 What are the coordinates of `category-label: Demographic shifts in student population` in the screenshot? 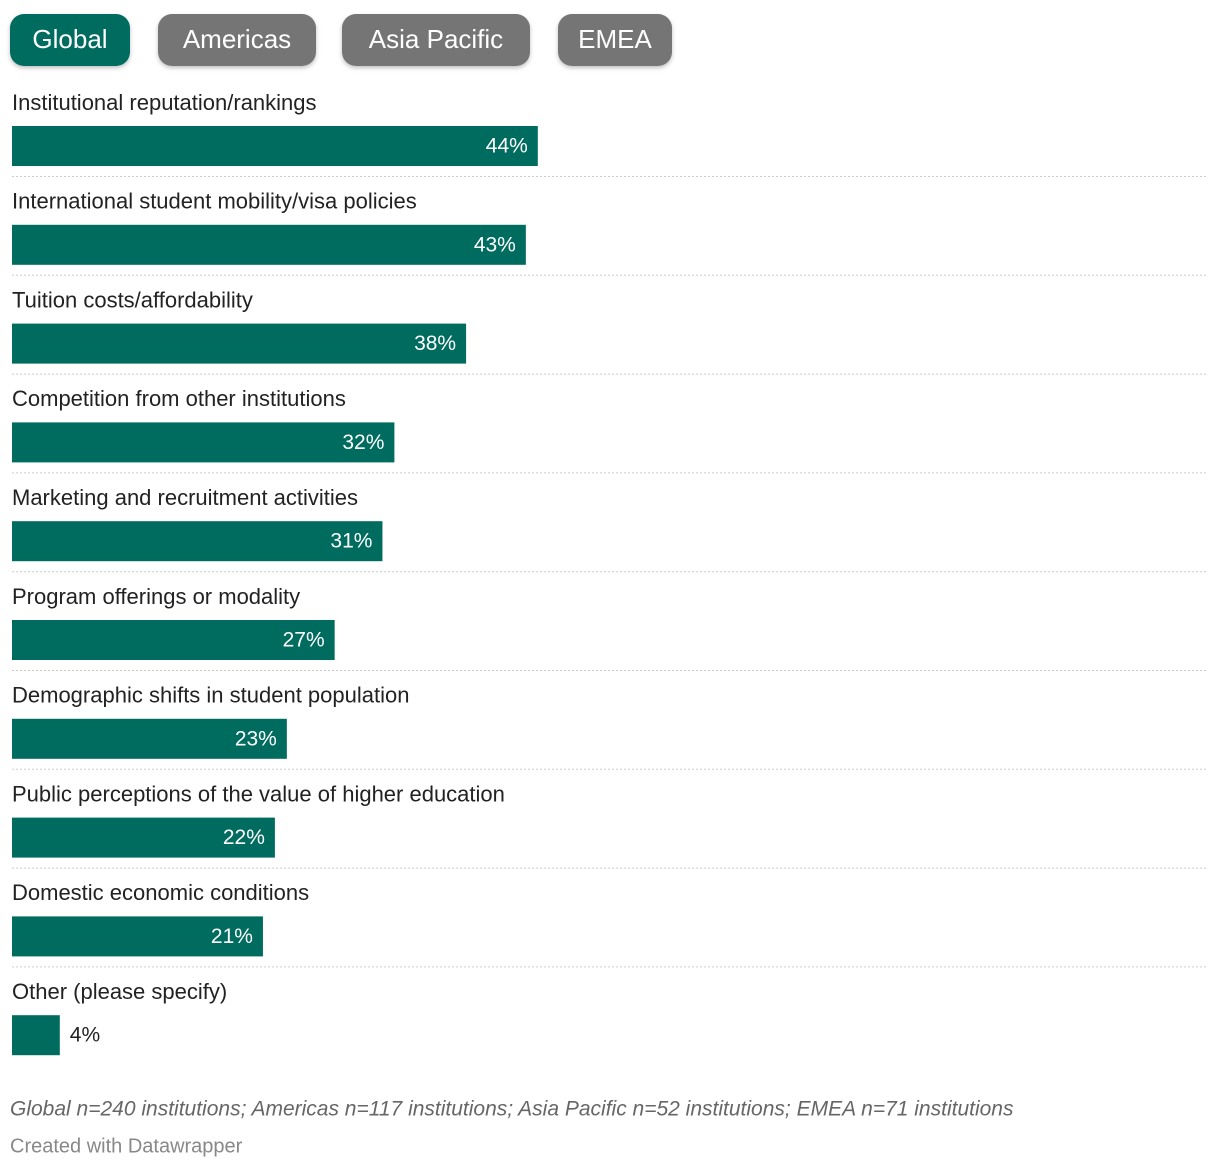 It's located at (210, 695).